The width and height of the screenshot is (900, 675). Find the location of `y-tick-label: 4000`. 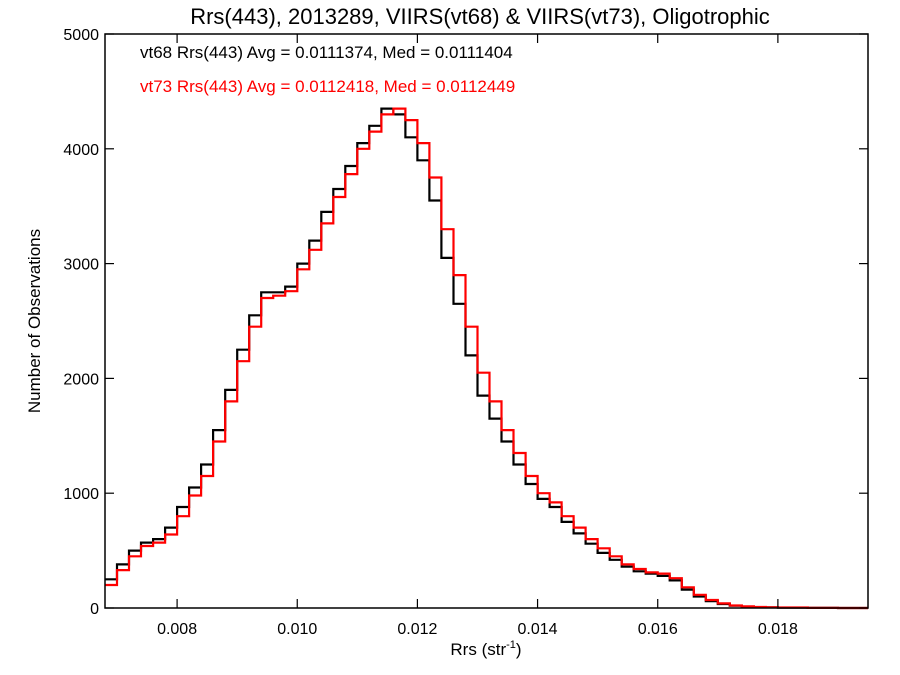

y-tick-label: 4000 is located at coordinates (81, 150).